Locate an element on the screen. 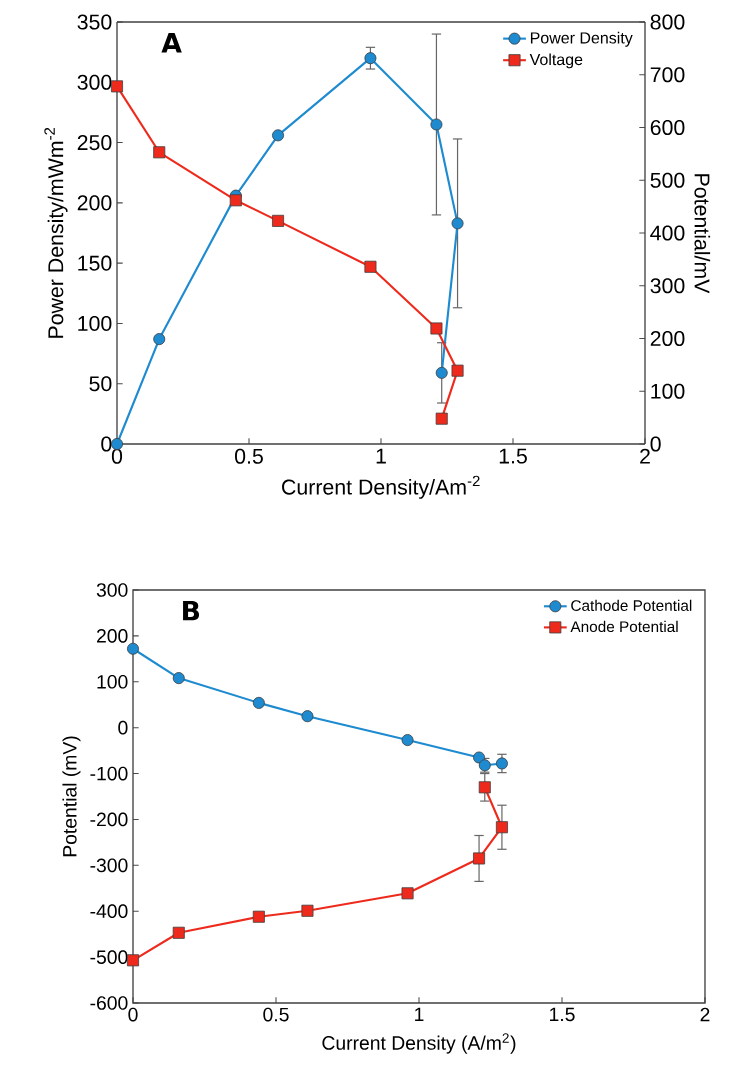 This screenshot has height=1076, width=735. y-tick-label: -100 is located at coordinates (109, 773).